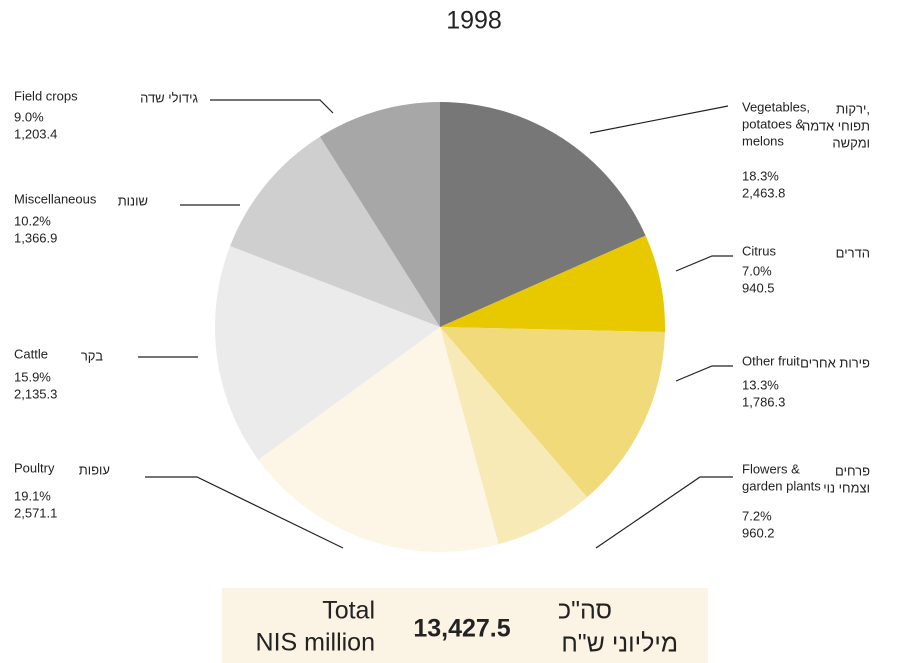 The width and height of the screenshot is (919, 663). What do you see at coordinates (35, 393) in the screenshot?
I see `value-label: 2,135.3` at bounding box center [35, 393].